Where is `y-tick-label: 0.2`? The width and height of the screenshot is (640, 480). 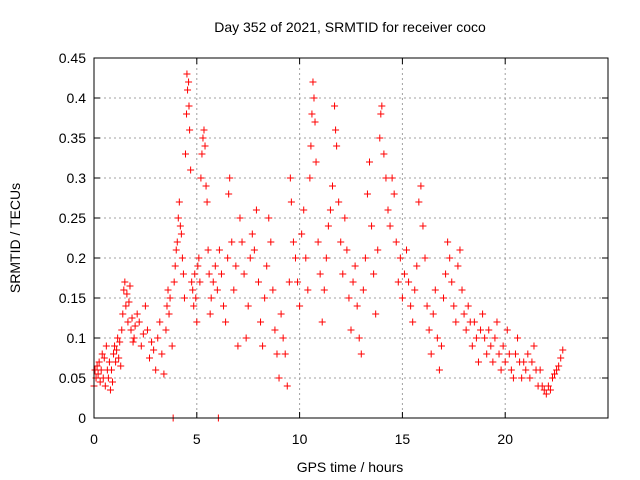 y-tick-label: 0.2 is located at coordinates (77, 258).